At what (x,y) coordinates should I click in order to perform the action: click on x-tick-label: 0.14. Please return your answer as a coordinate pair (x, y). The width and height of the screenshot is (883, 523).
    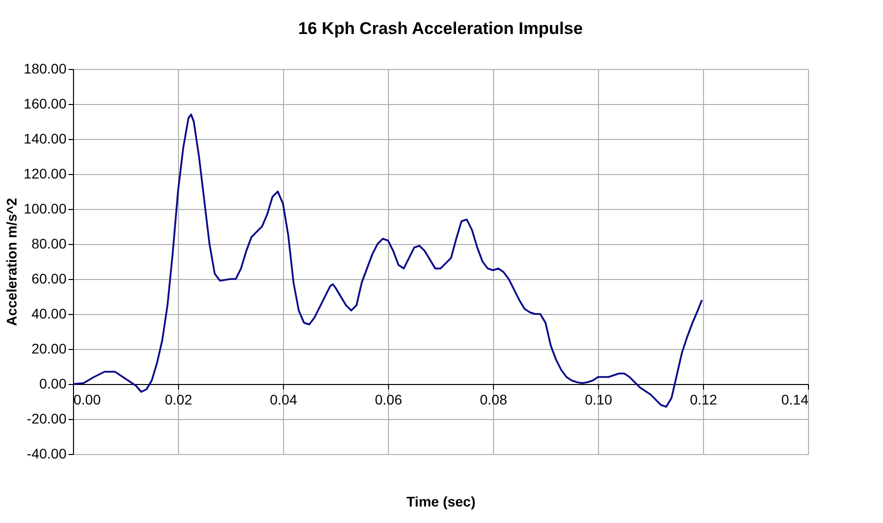
    Looking at the image, I should click on (795, 400).